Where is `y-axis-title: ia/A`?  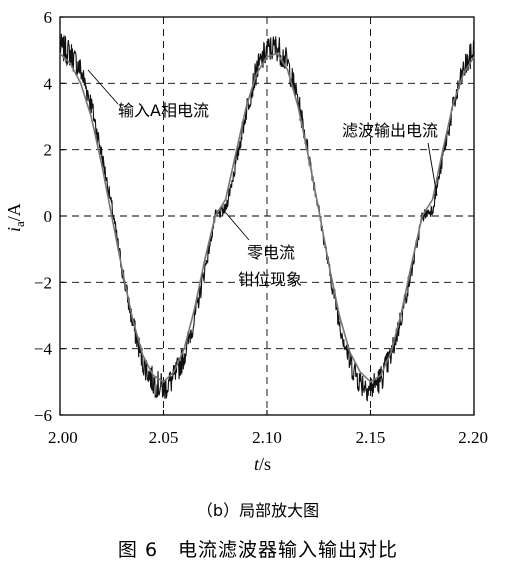 y-axis-title: ia/A is located at coordinates (15, 217).